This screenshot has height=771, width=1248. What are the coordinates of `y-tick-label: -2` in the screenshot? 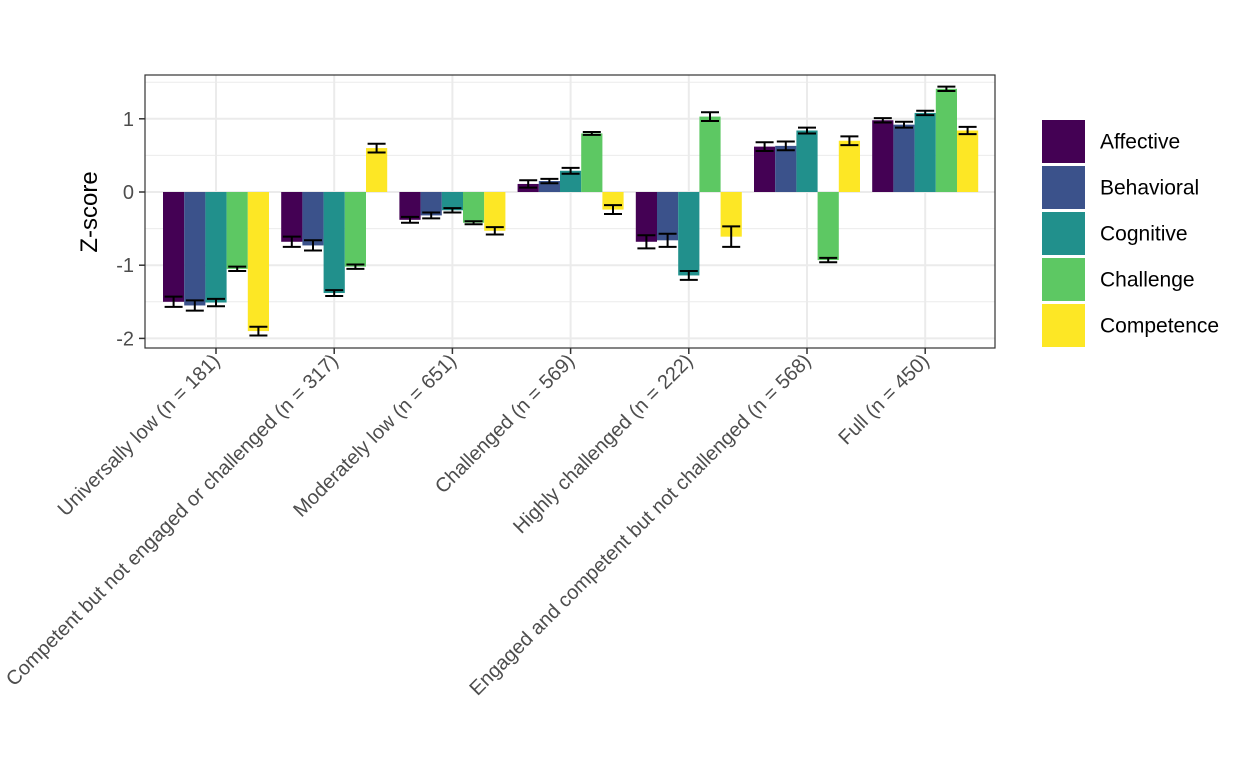 It's located at (125, 339).